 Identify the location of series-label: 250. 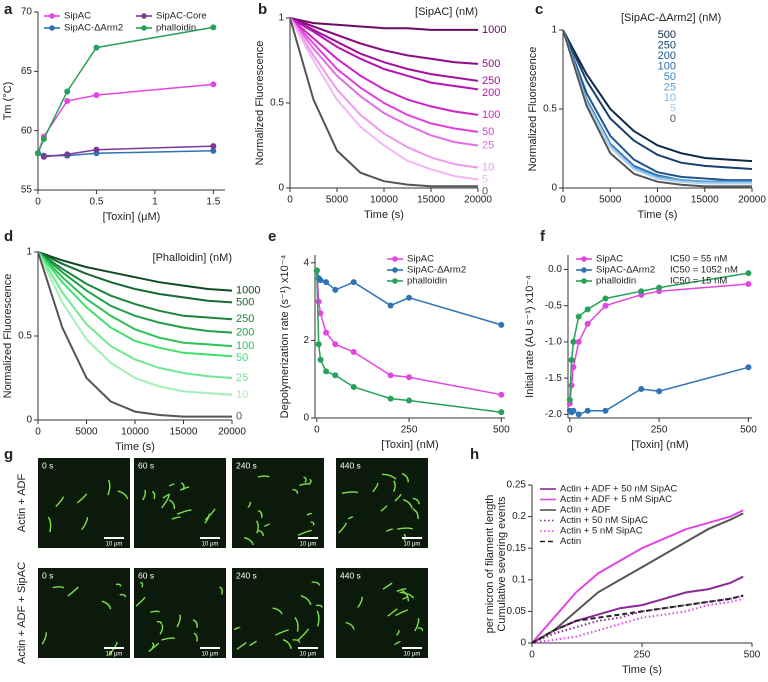
(245, 319).